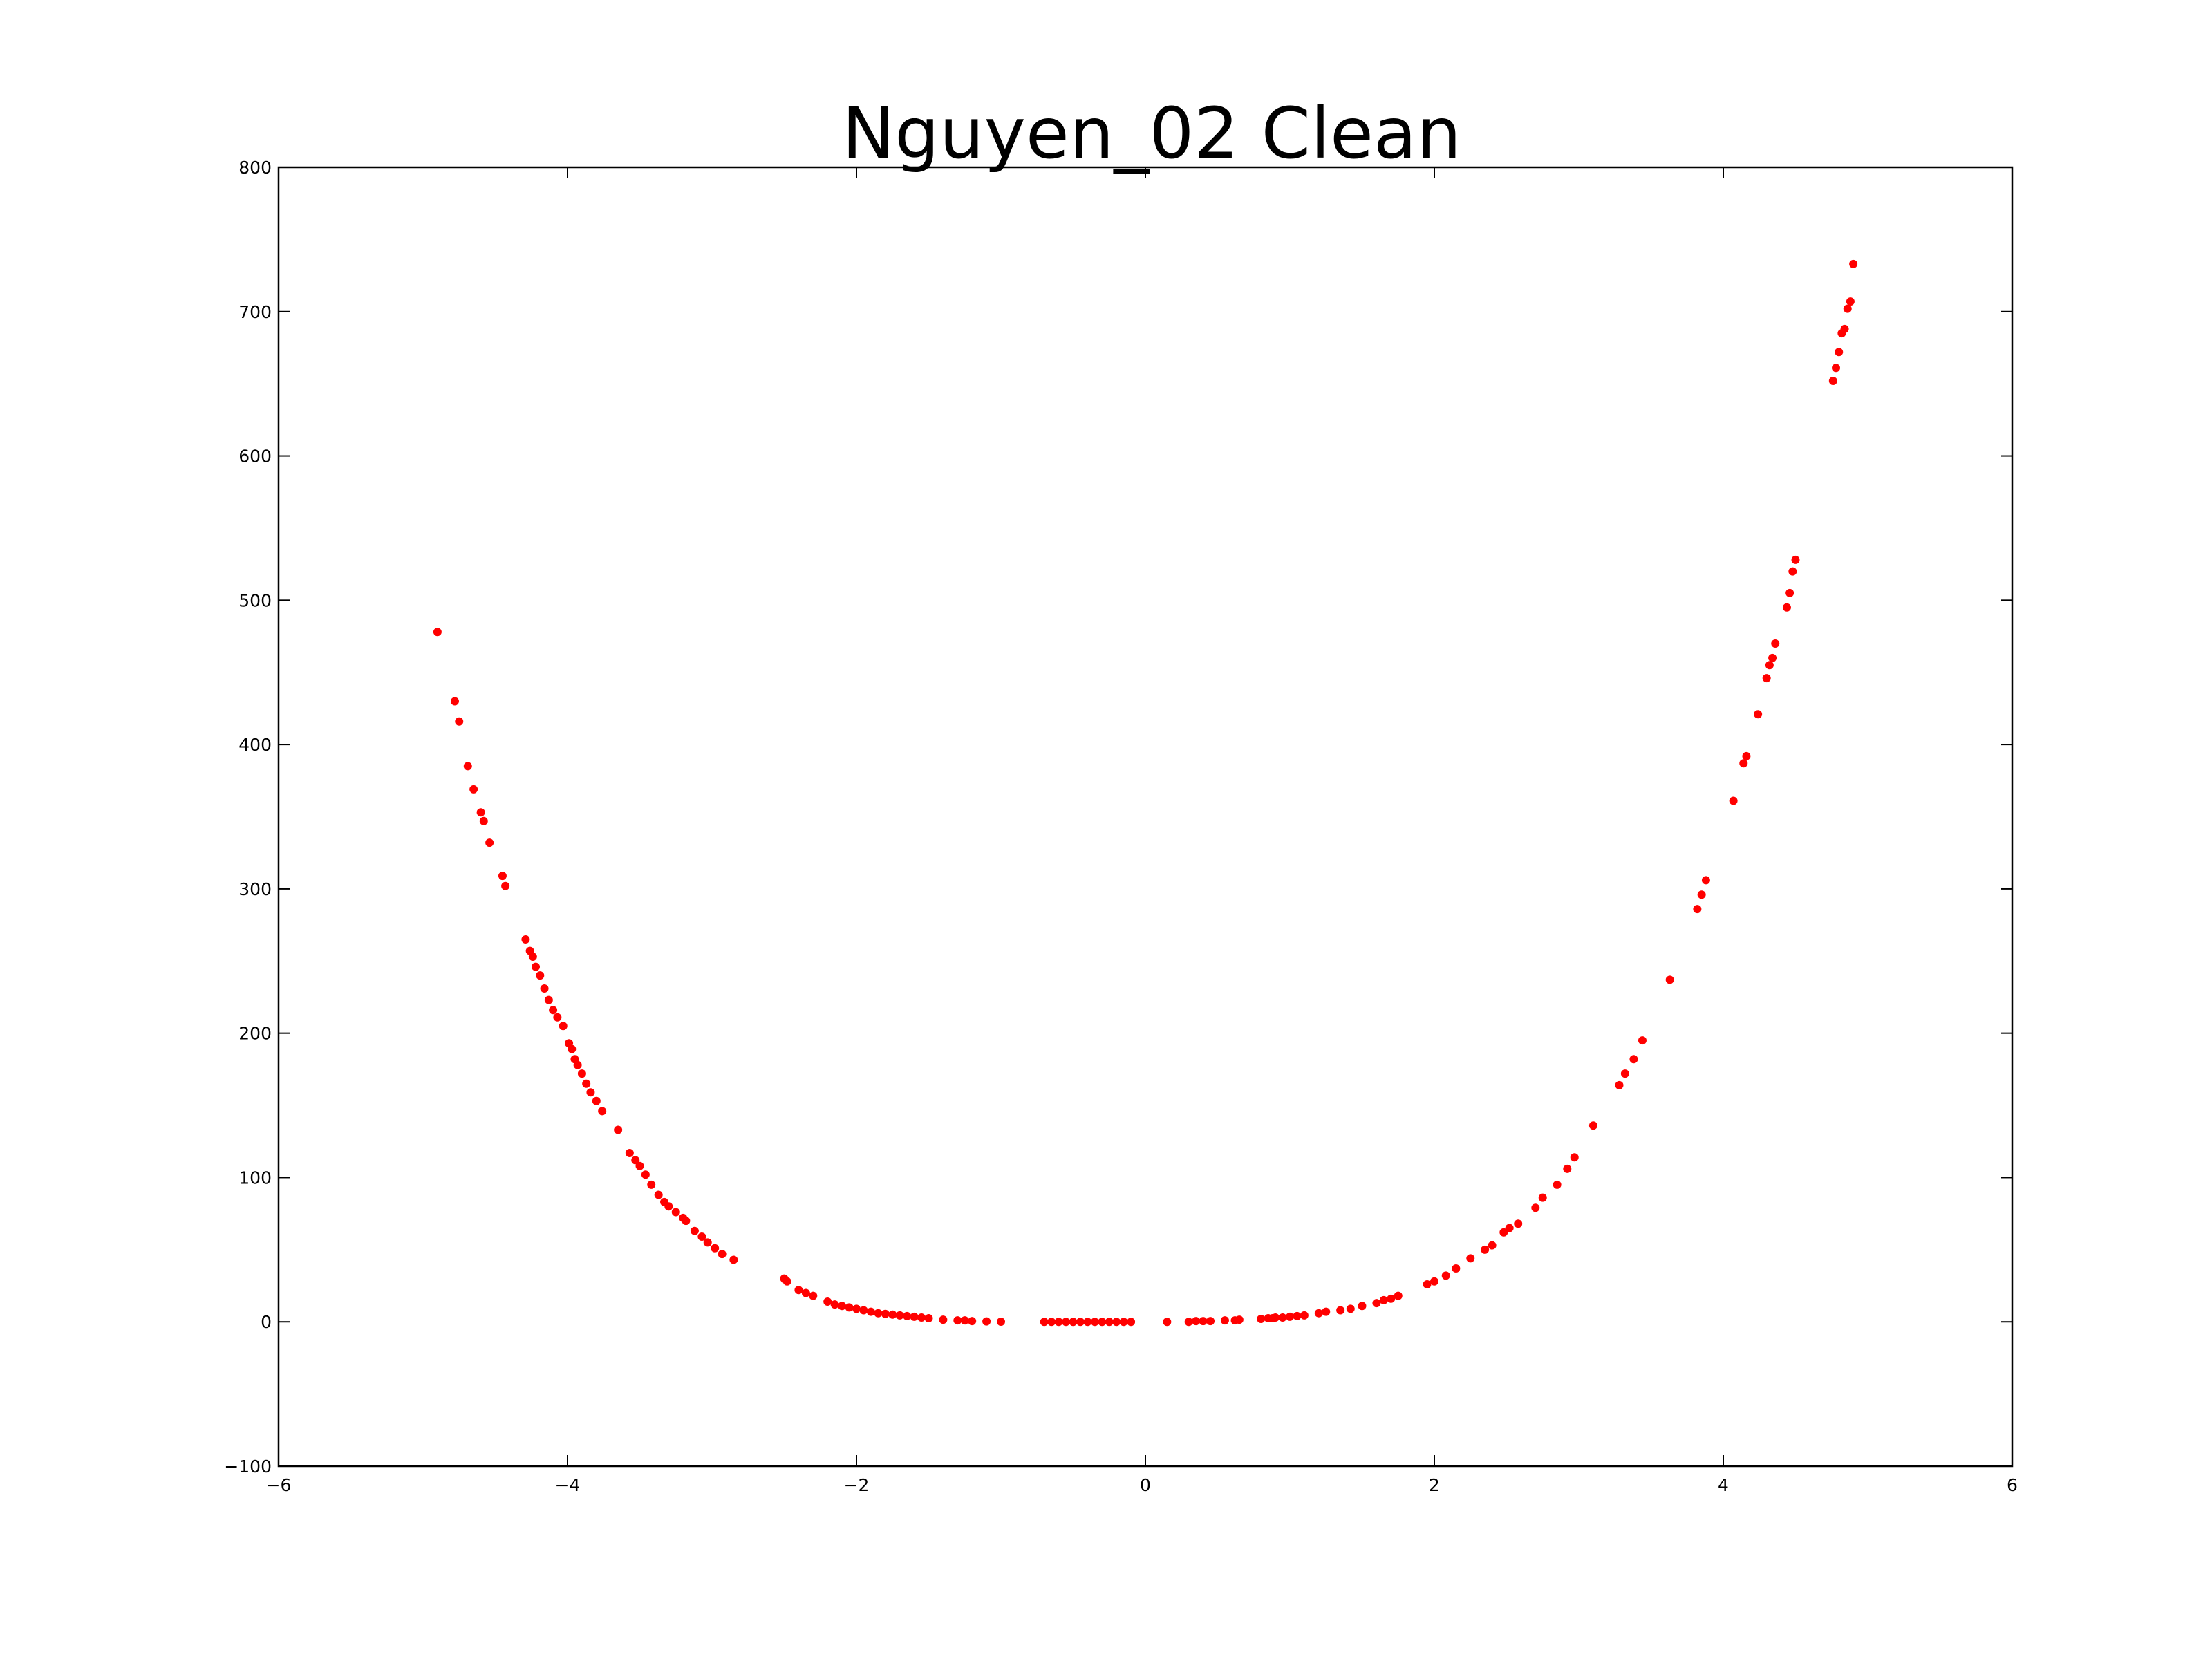 The image size is (2212, 1659). I want to click on x-tick-label: −2, so click(857, 1485).